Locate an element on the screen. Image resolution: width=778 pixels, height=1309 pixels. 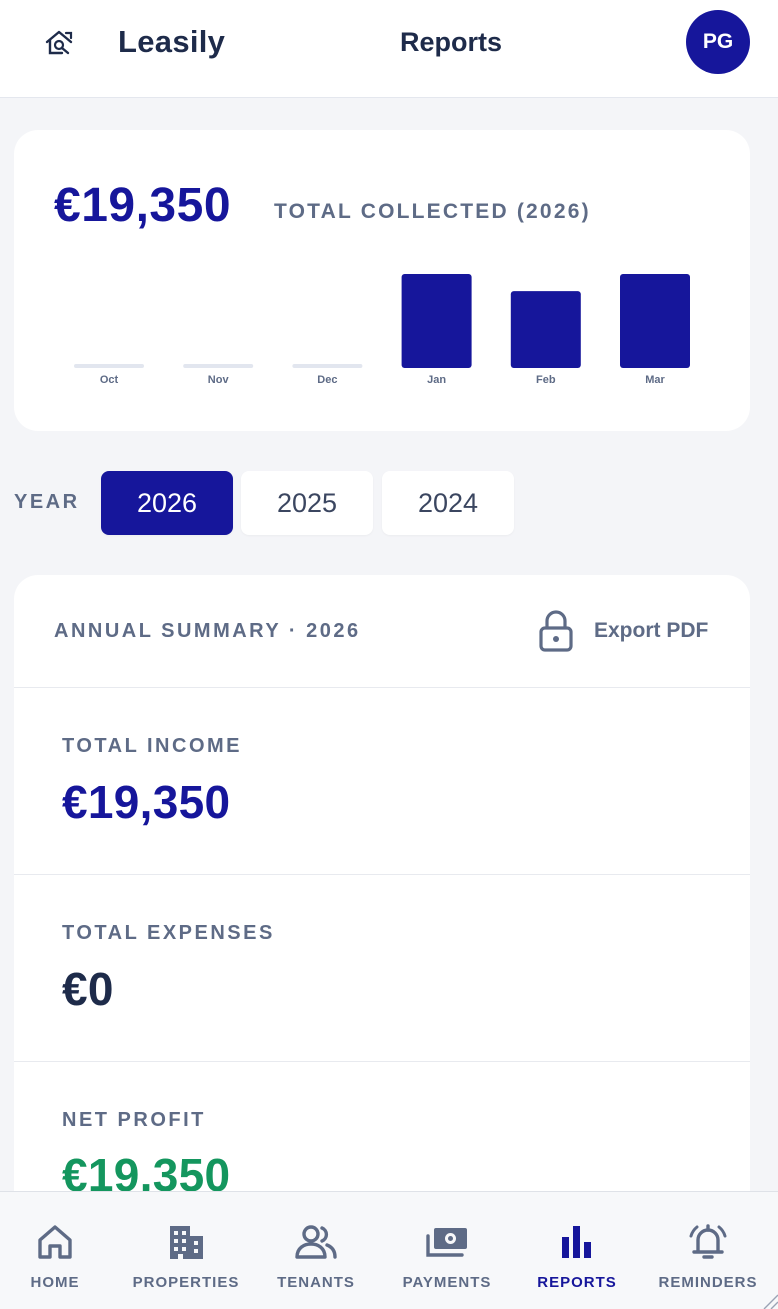
total-income-value: €19,350 is located at coordinates (146, 802).